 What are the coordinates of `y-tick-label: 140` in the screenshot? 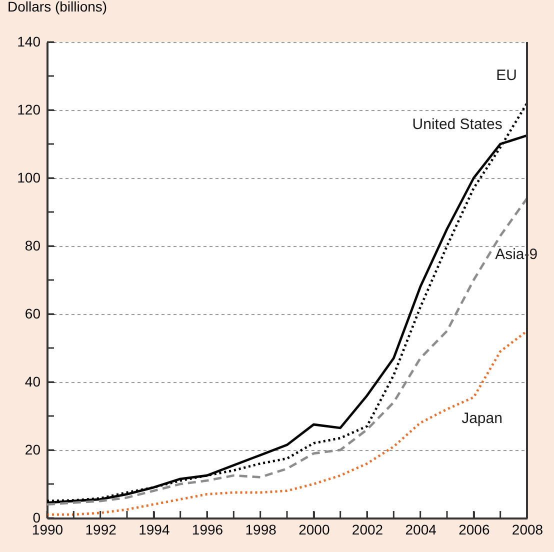 It's located at (29, 42).